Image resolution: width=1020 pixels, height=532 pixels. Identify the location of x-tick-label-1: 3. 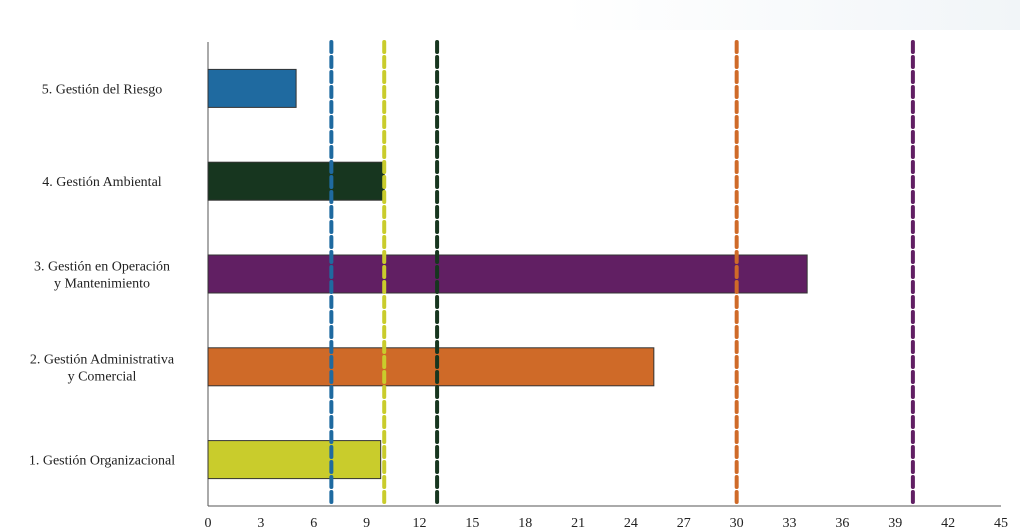
(260, 523).